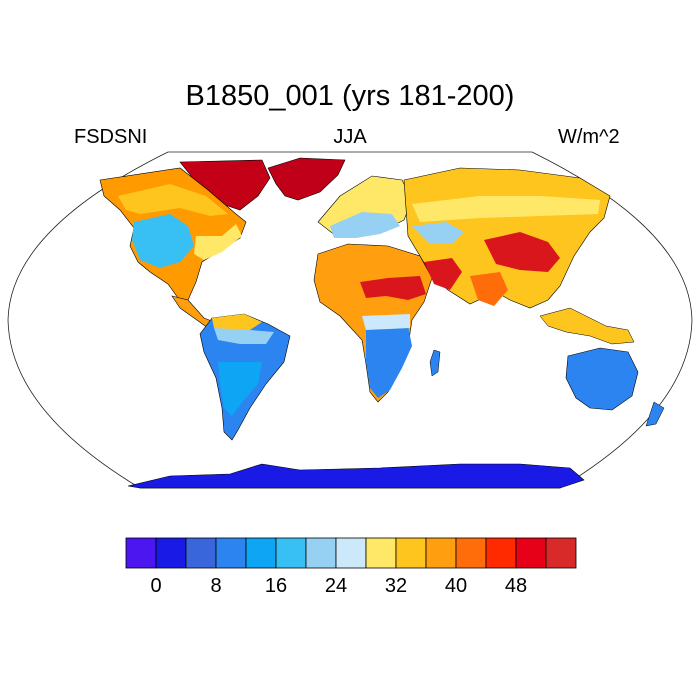  What do you see at coordinates (438, 233) in the screenshot?
I see `central-asia-blue` at bounding box center [438, 233].